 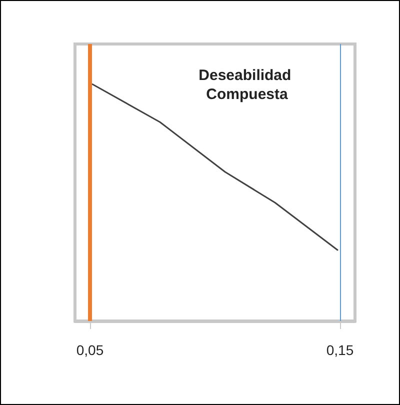 I want to click on x-tick-label: 0,05, so click(x=90, y=350).